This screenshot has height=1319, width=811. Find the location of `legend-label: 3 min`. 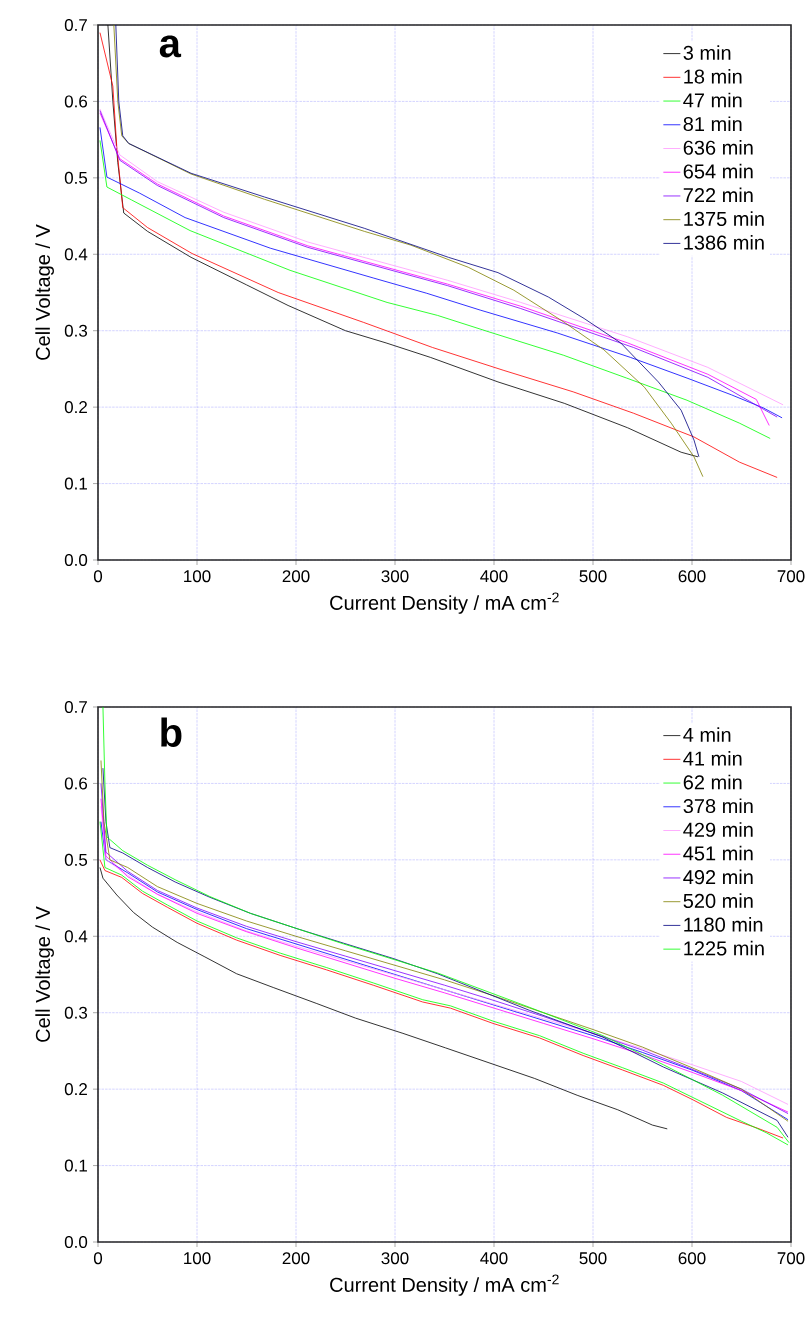

legend-label: 3 min is located at coordinates (707, 52).